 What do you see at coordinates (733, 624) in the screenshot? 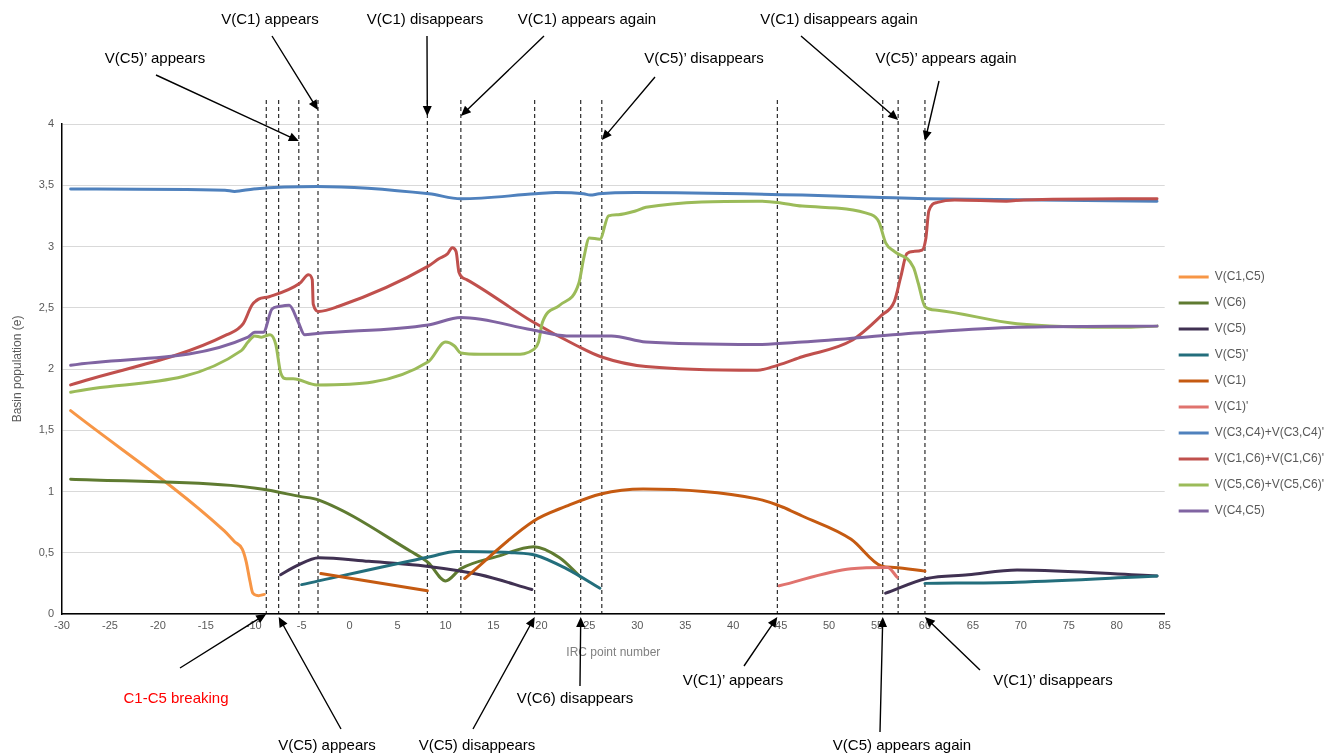
I see `x-tick-label: 40` at bounding box center [733, 624].